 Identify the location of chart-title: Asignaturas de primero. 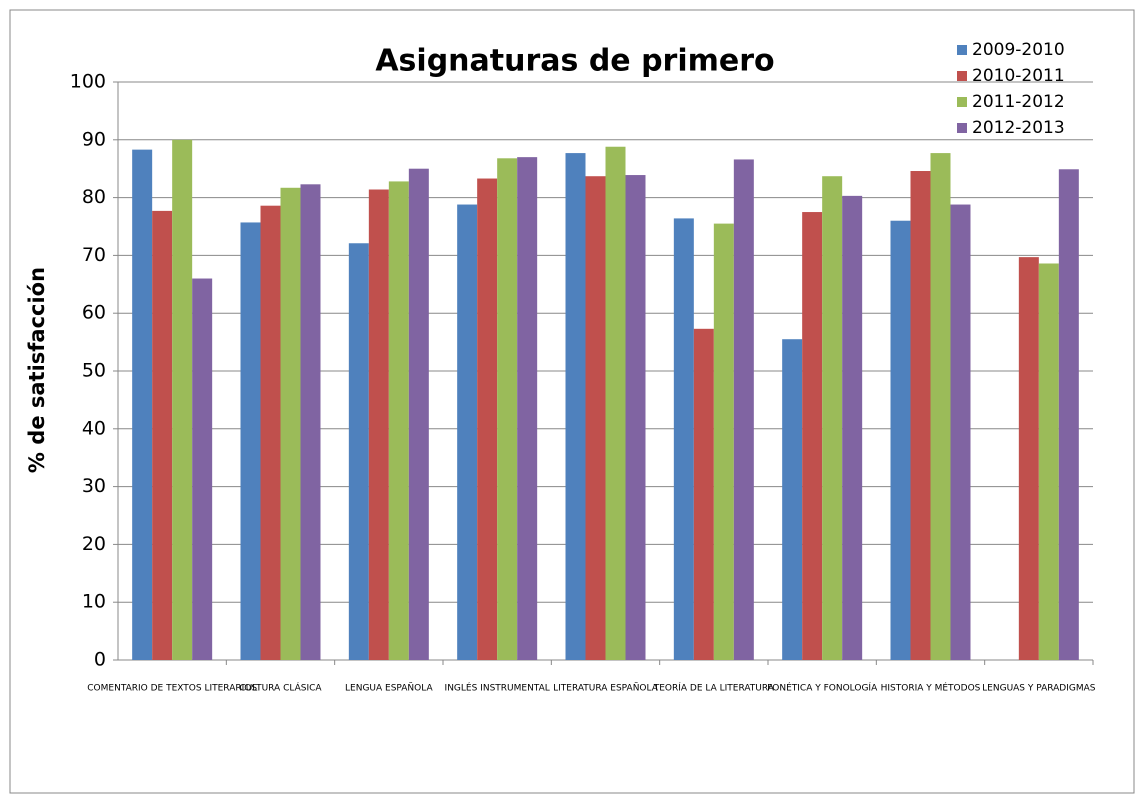
(574, 61).